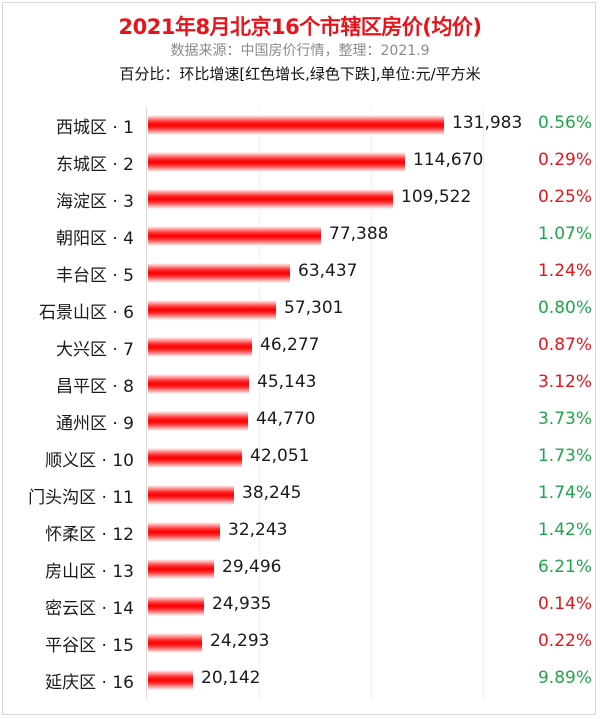 The width and height of the screenshot is (600, 719). Describe the element at coordinates (94, 202) in the screenshot. I see `category-label: 海淀区 · 3` at that location.